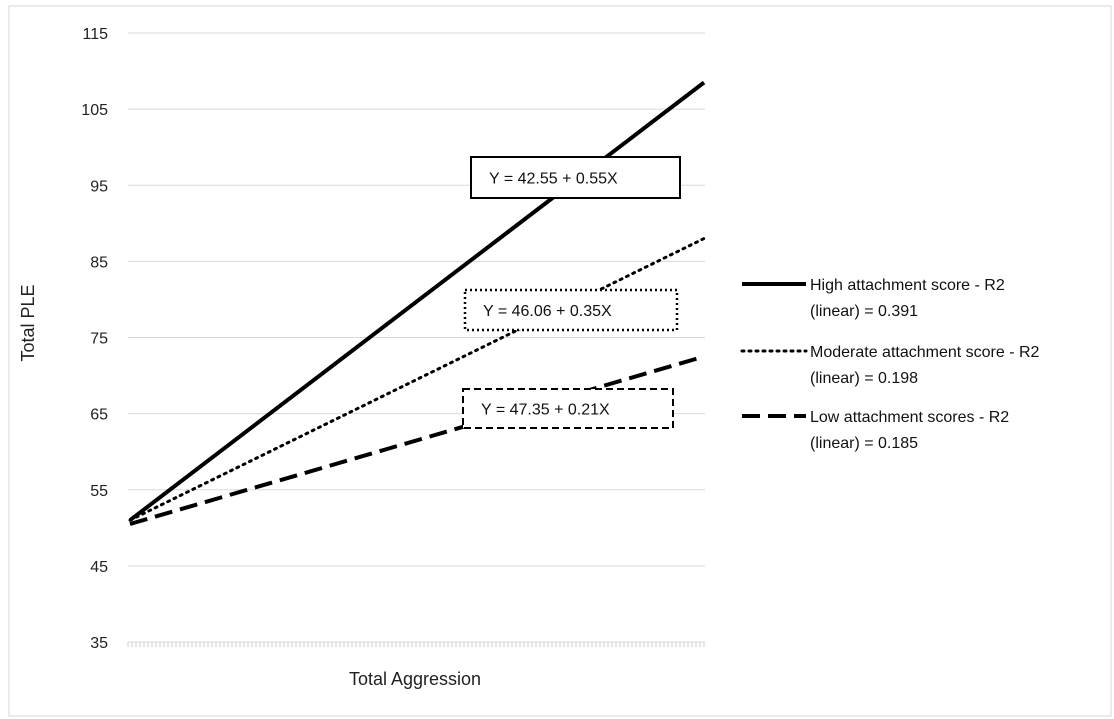 Image resolution: width=1114 pixels, height=719 pixels. I want to click on y-tick-label-85: 85, so click(99, 262).